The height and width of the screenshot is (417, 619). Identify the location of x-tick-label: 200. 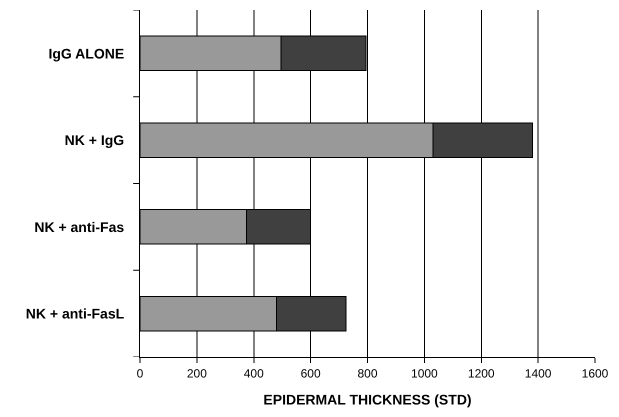
(197, 373).